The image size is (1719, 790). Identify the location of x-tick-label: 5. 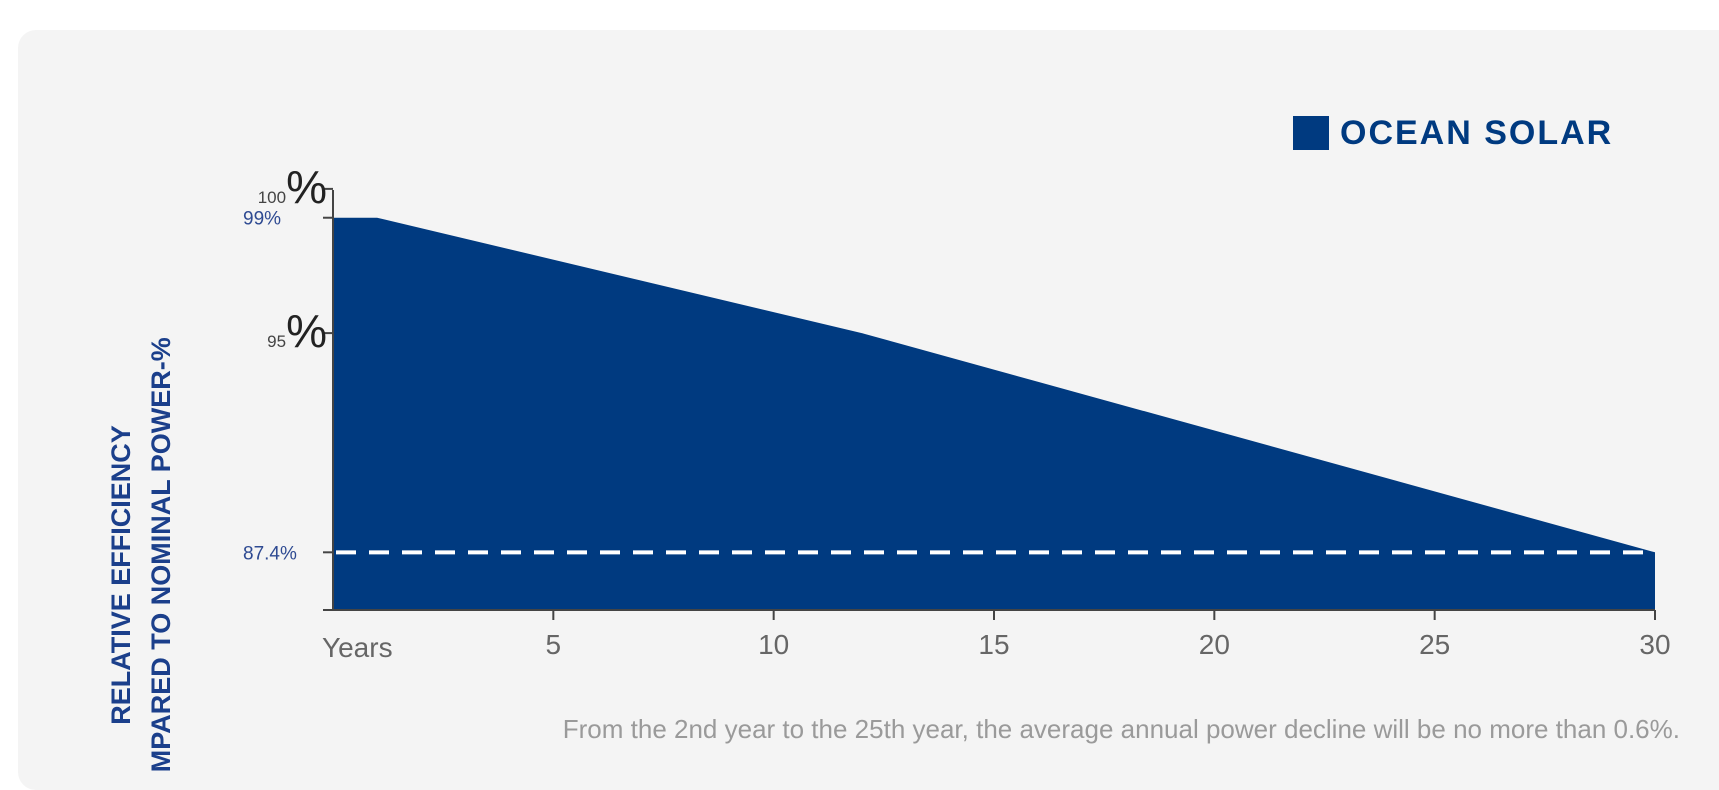
(554, 644).